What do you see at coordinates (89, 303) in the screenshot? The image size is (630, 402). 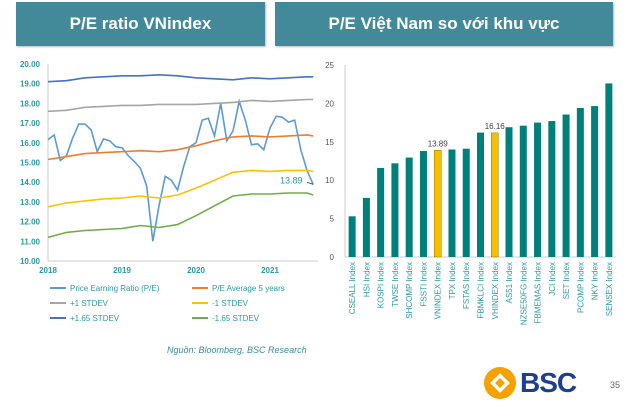 I see `legend-label: +1 STDEV` at bounding box center [89, 303].